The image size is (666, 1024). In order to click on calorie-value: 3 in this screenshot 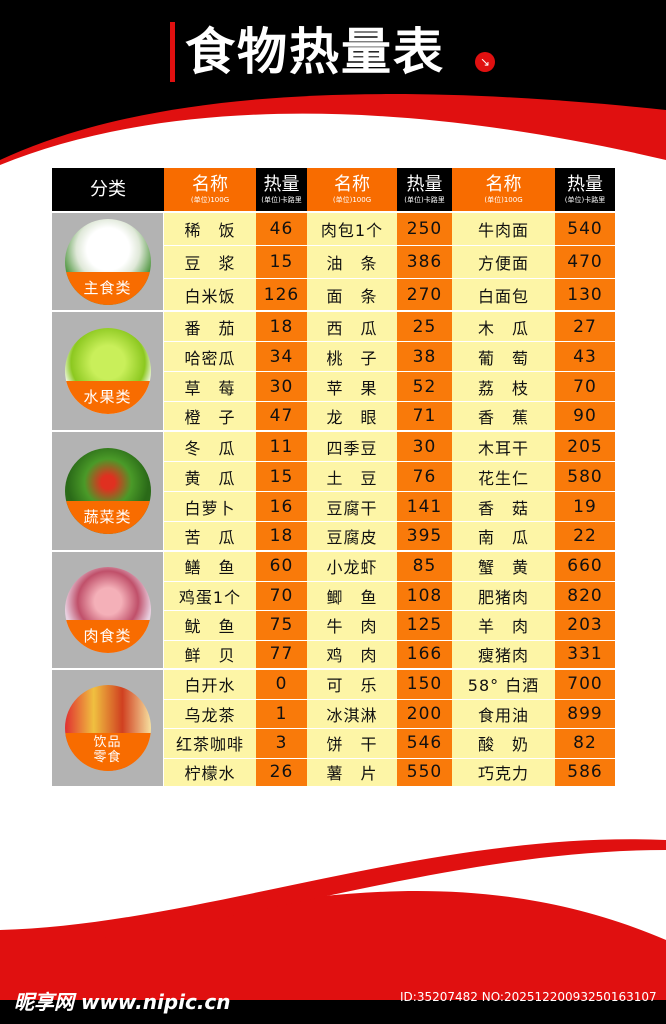, I will do `click(281, 744)`.